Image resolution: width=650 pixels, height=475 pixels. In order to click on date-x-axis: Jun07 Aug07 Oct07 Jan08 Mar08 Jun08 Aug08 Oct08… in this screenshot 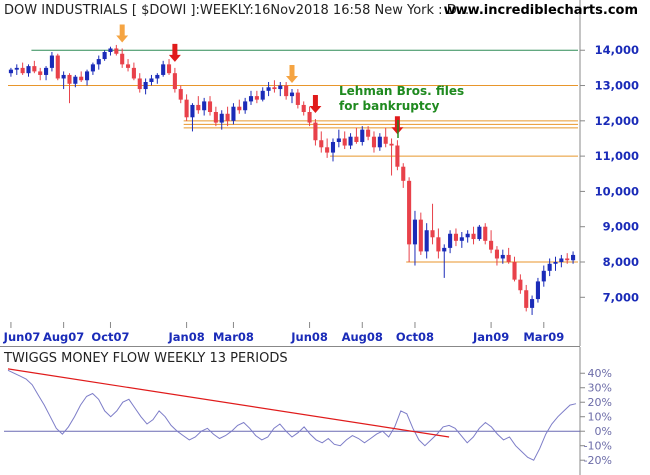, I will do `click(283, 333)`.